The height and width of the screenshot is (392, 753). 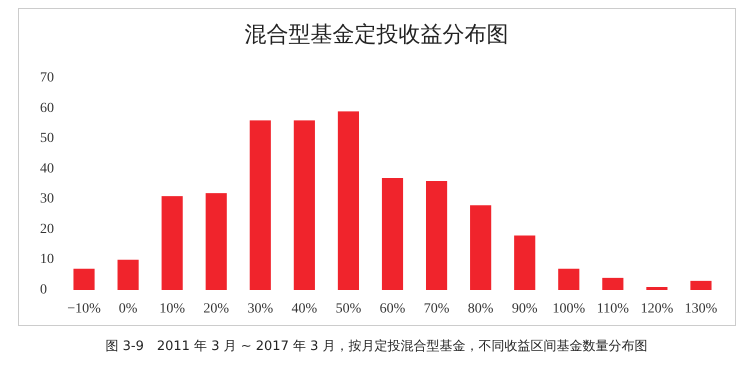 I want to click on x-tick-label: 50%, so click(x=349, y=309).